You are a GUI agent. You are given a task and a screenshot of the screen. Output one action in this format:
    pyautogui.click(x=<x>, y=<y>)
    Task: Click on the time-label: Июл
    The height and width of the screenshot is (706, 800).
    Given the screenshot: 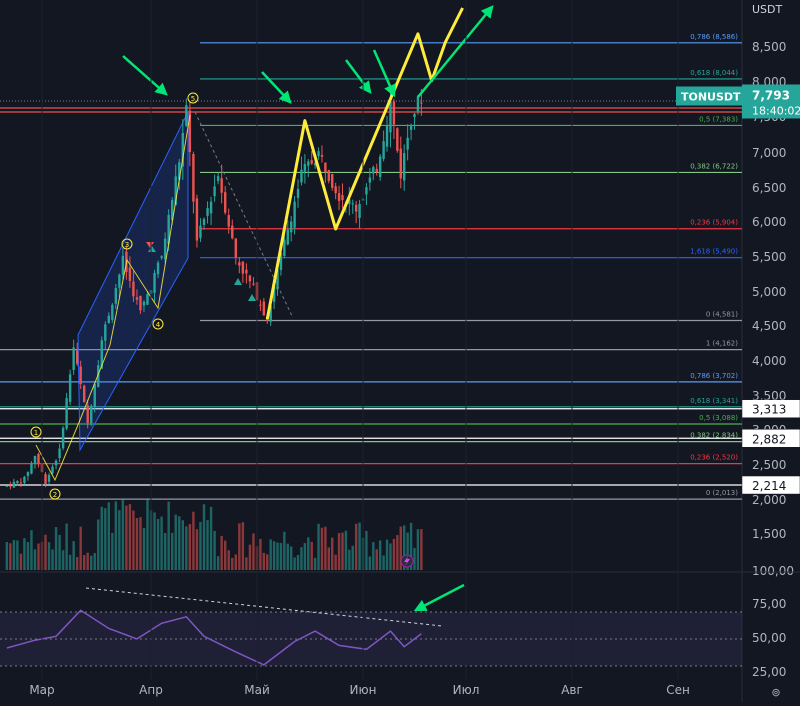 What is the action you would take?
    pyautogui.click(x=466, y=690)
    